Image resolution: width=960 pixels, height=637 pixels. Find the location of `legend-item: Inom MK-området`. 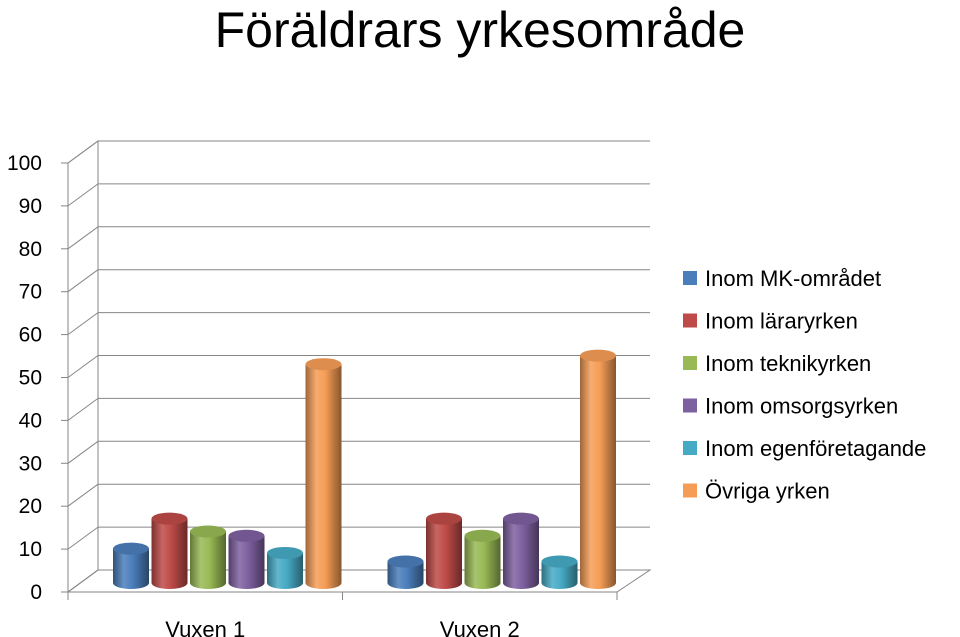

legend-item: Inom MK-området is located at coordinates (782, 278).